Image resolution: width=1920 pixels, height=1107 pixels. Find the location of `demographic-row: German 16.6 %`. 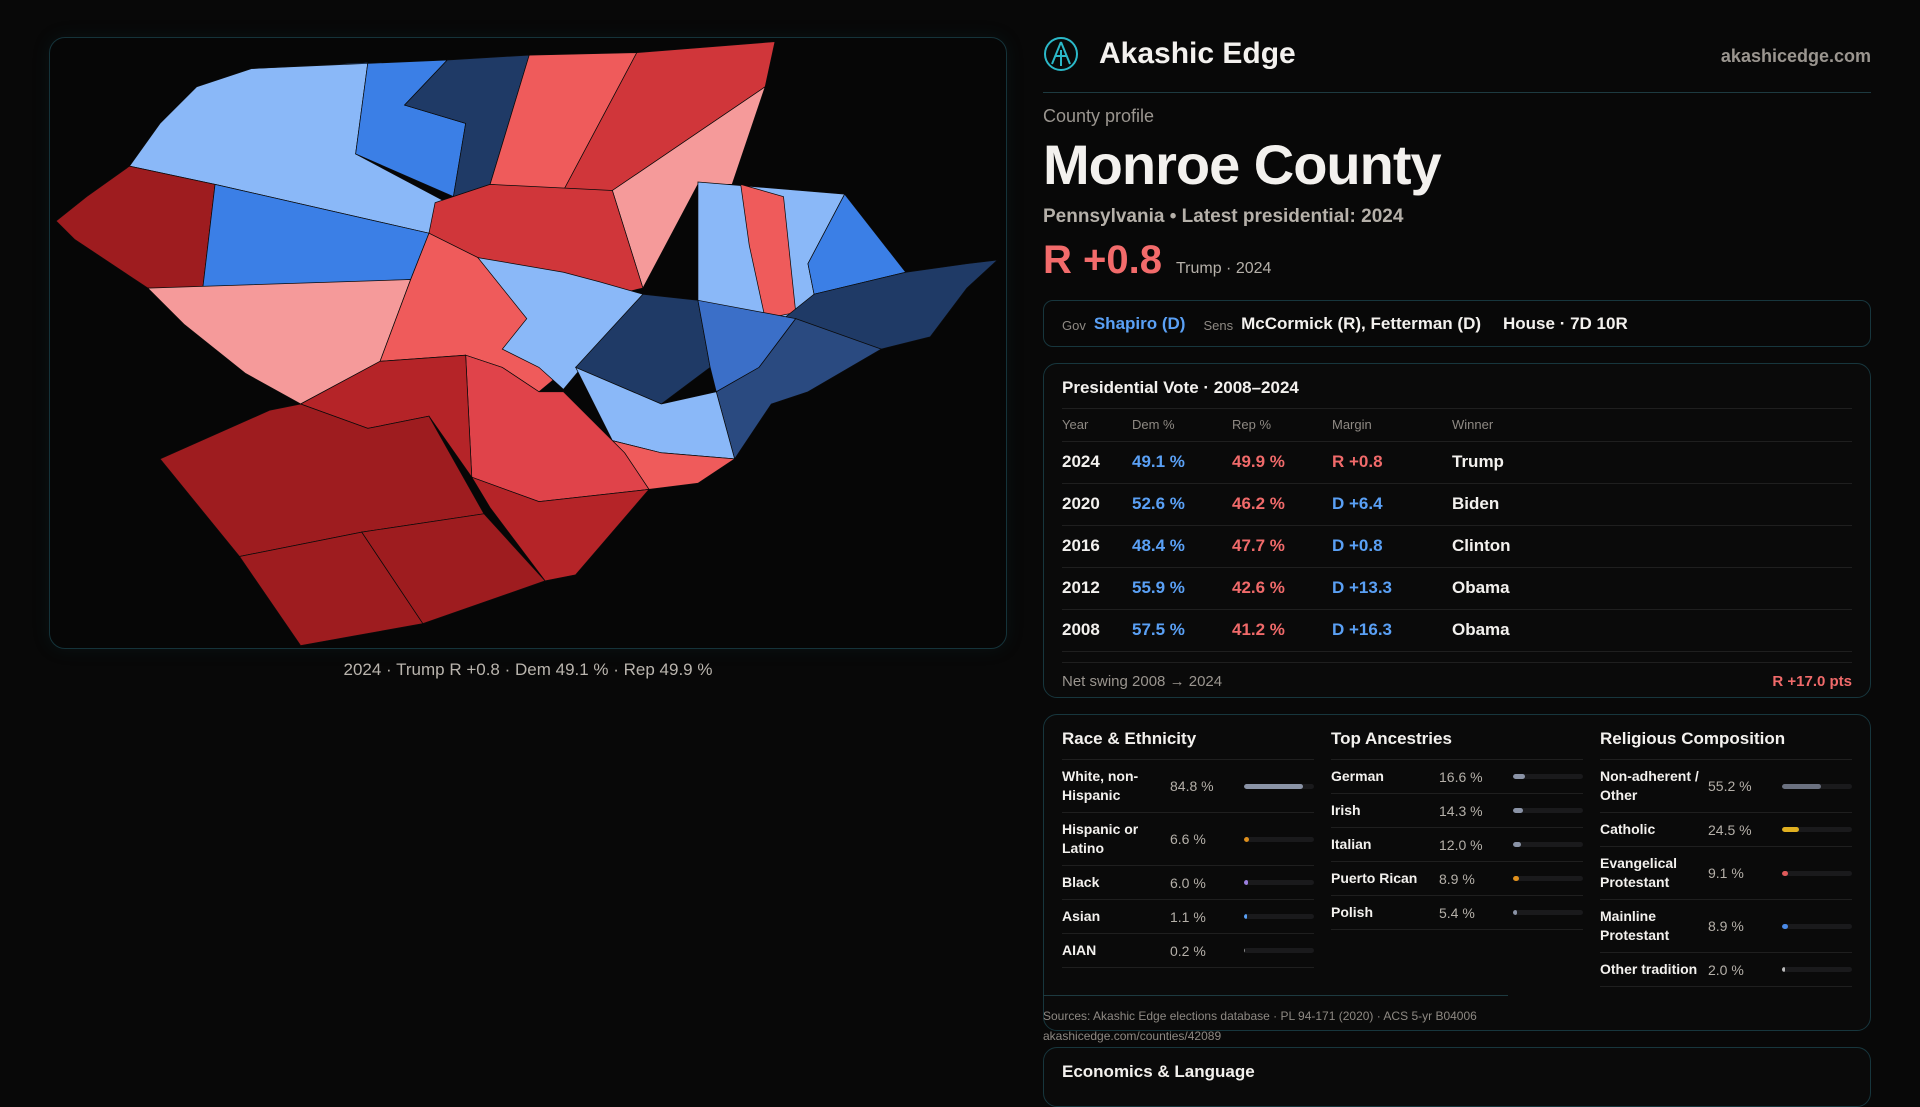

demographic-row: German 16.6 % is located at coordinates (1457, 777).